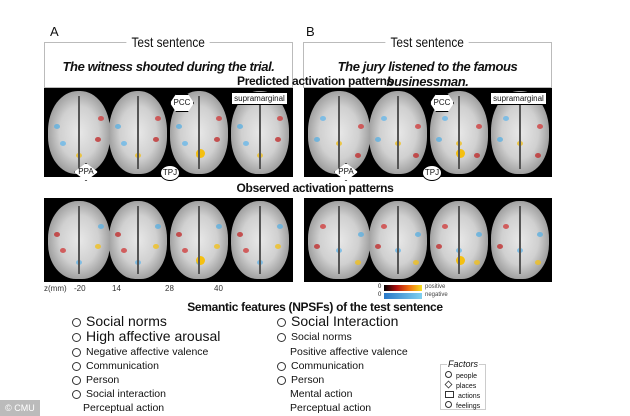 This screenshot has height=416, width=630. Describe the element at coordinates (467, 376) in the screenshot. I see `factor-label: people` at that location.